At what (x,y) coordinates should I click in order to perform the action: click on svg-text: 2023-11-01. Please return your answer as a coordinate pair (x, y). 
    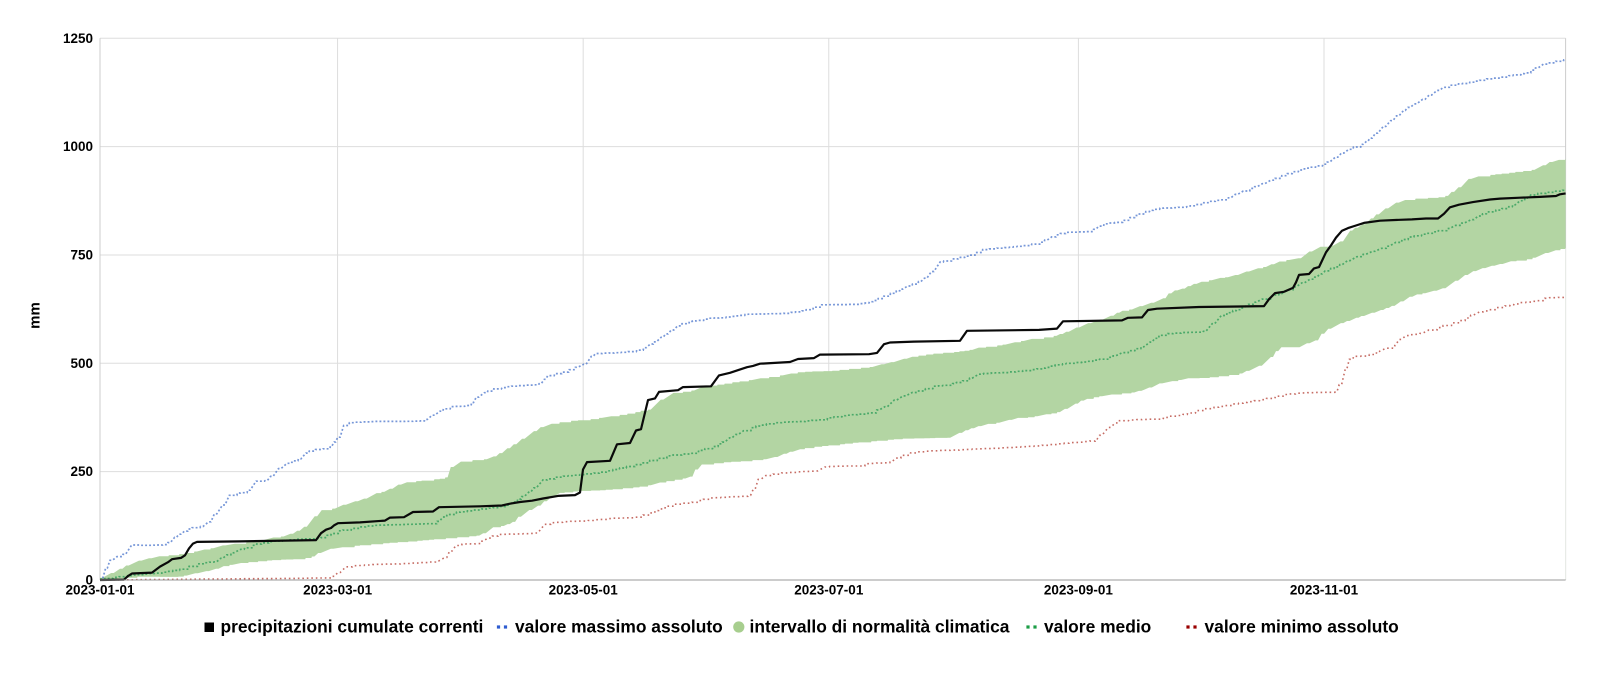
    Looking at the image, I should click on (1324, 590).